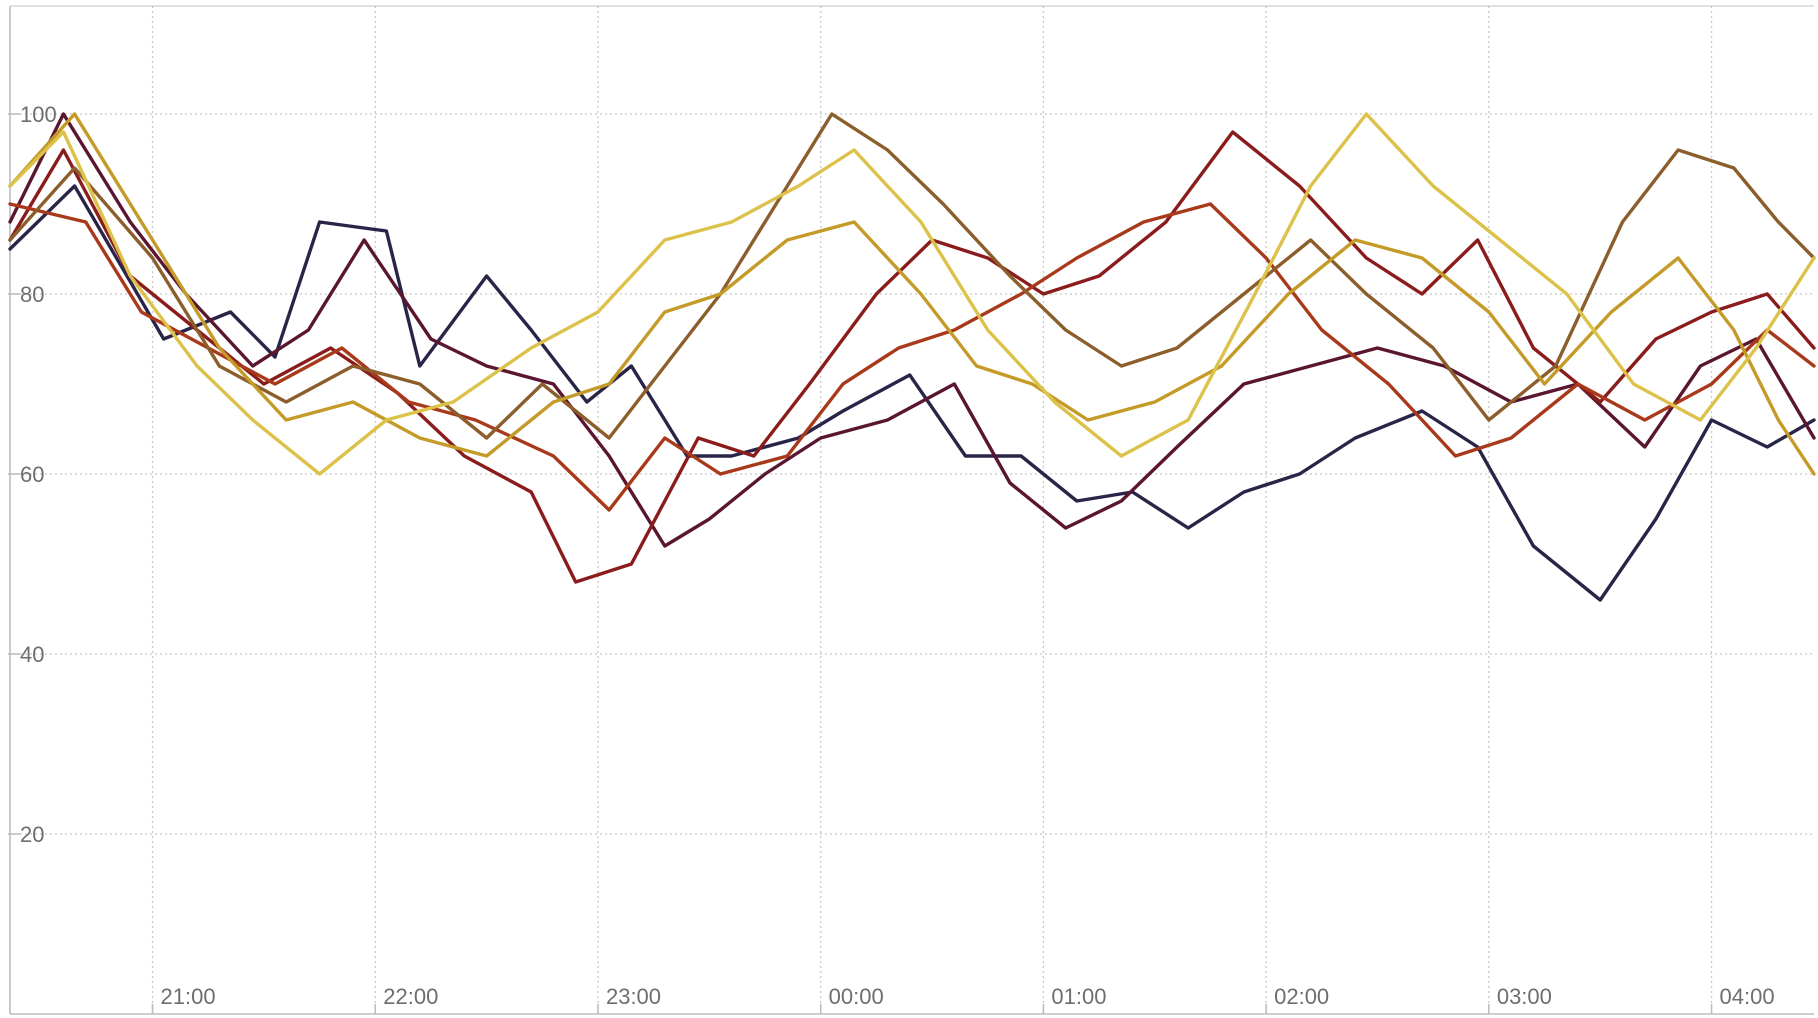  I want to click on y-tick-label: 40, so click(32, 654).